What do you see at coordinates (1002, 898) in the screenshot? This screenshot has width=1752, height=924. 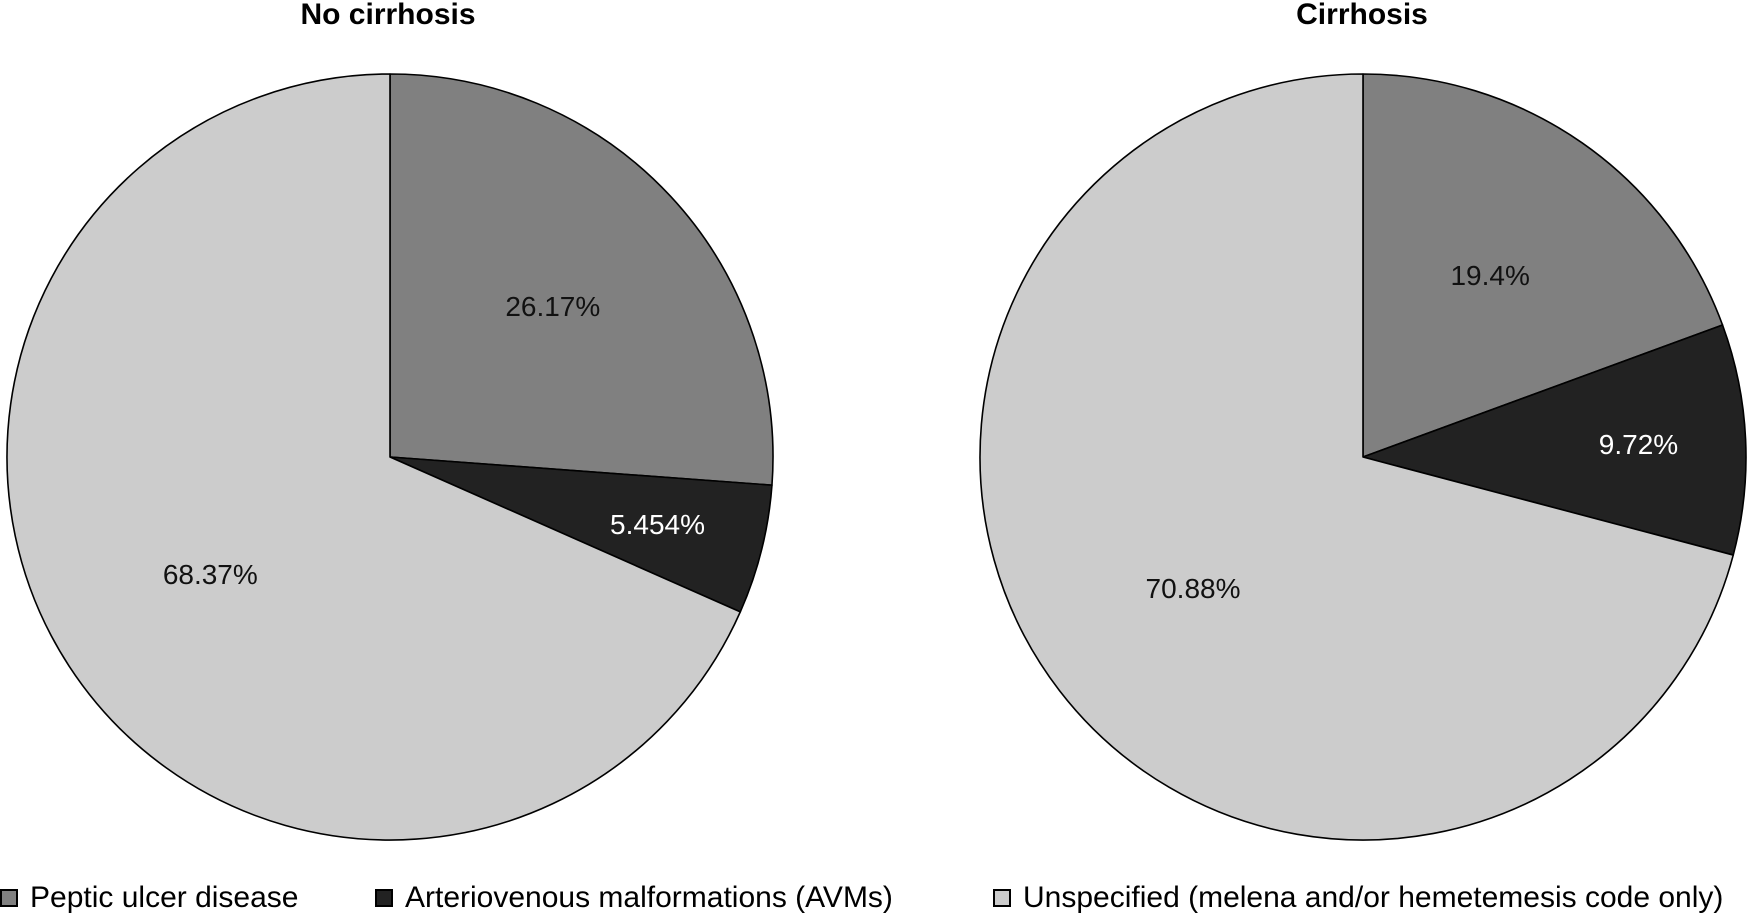 I see `legend-swatch-unspecified` at bounding box center [1002, 898].